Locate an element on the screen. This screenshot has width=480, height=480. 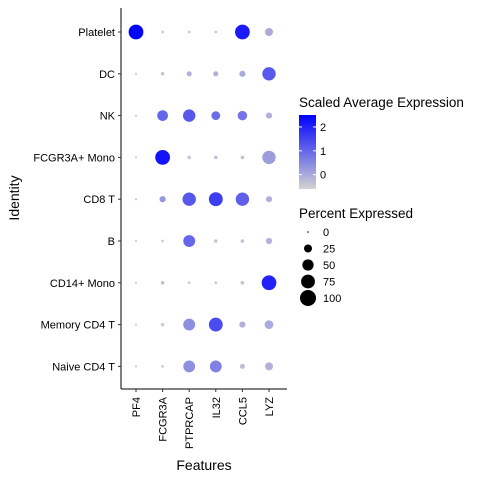
x-tick-label: IL32 is located at coordinates (217, 407).